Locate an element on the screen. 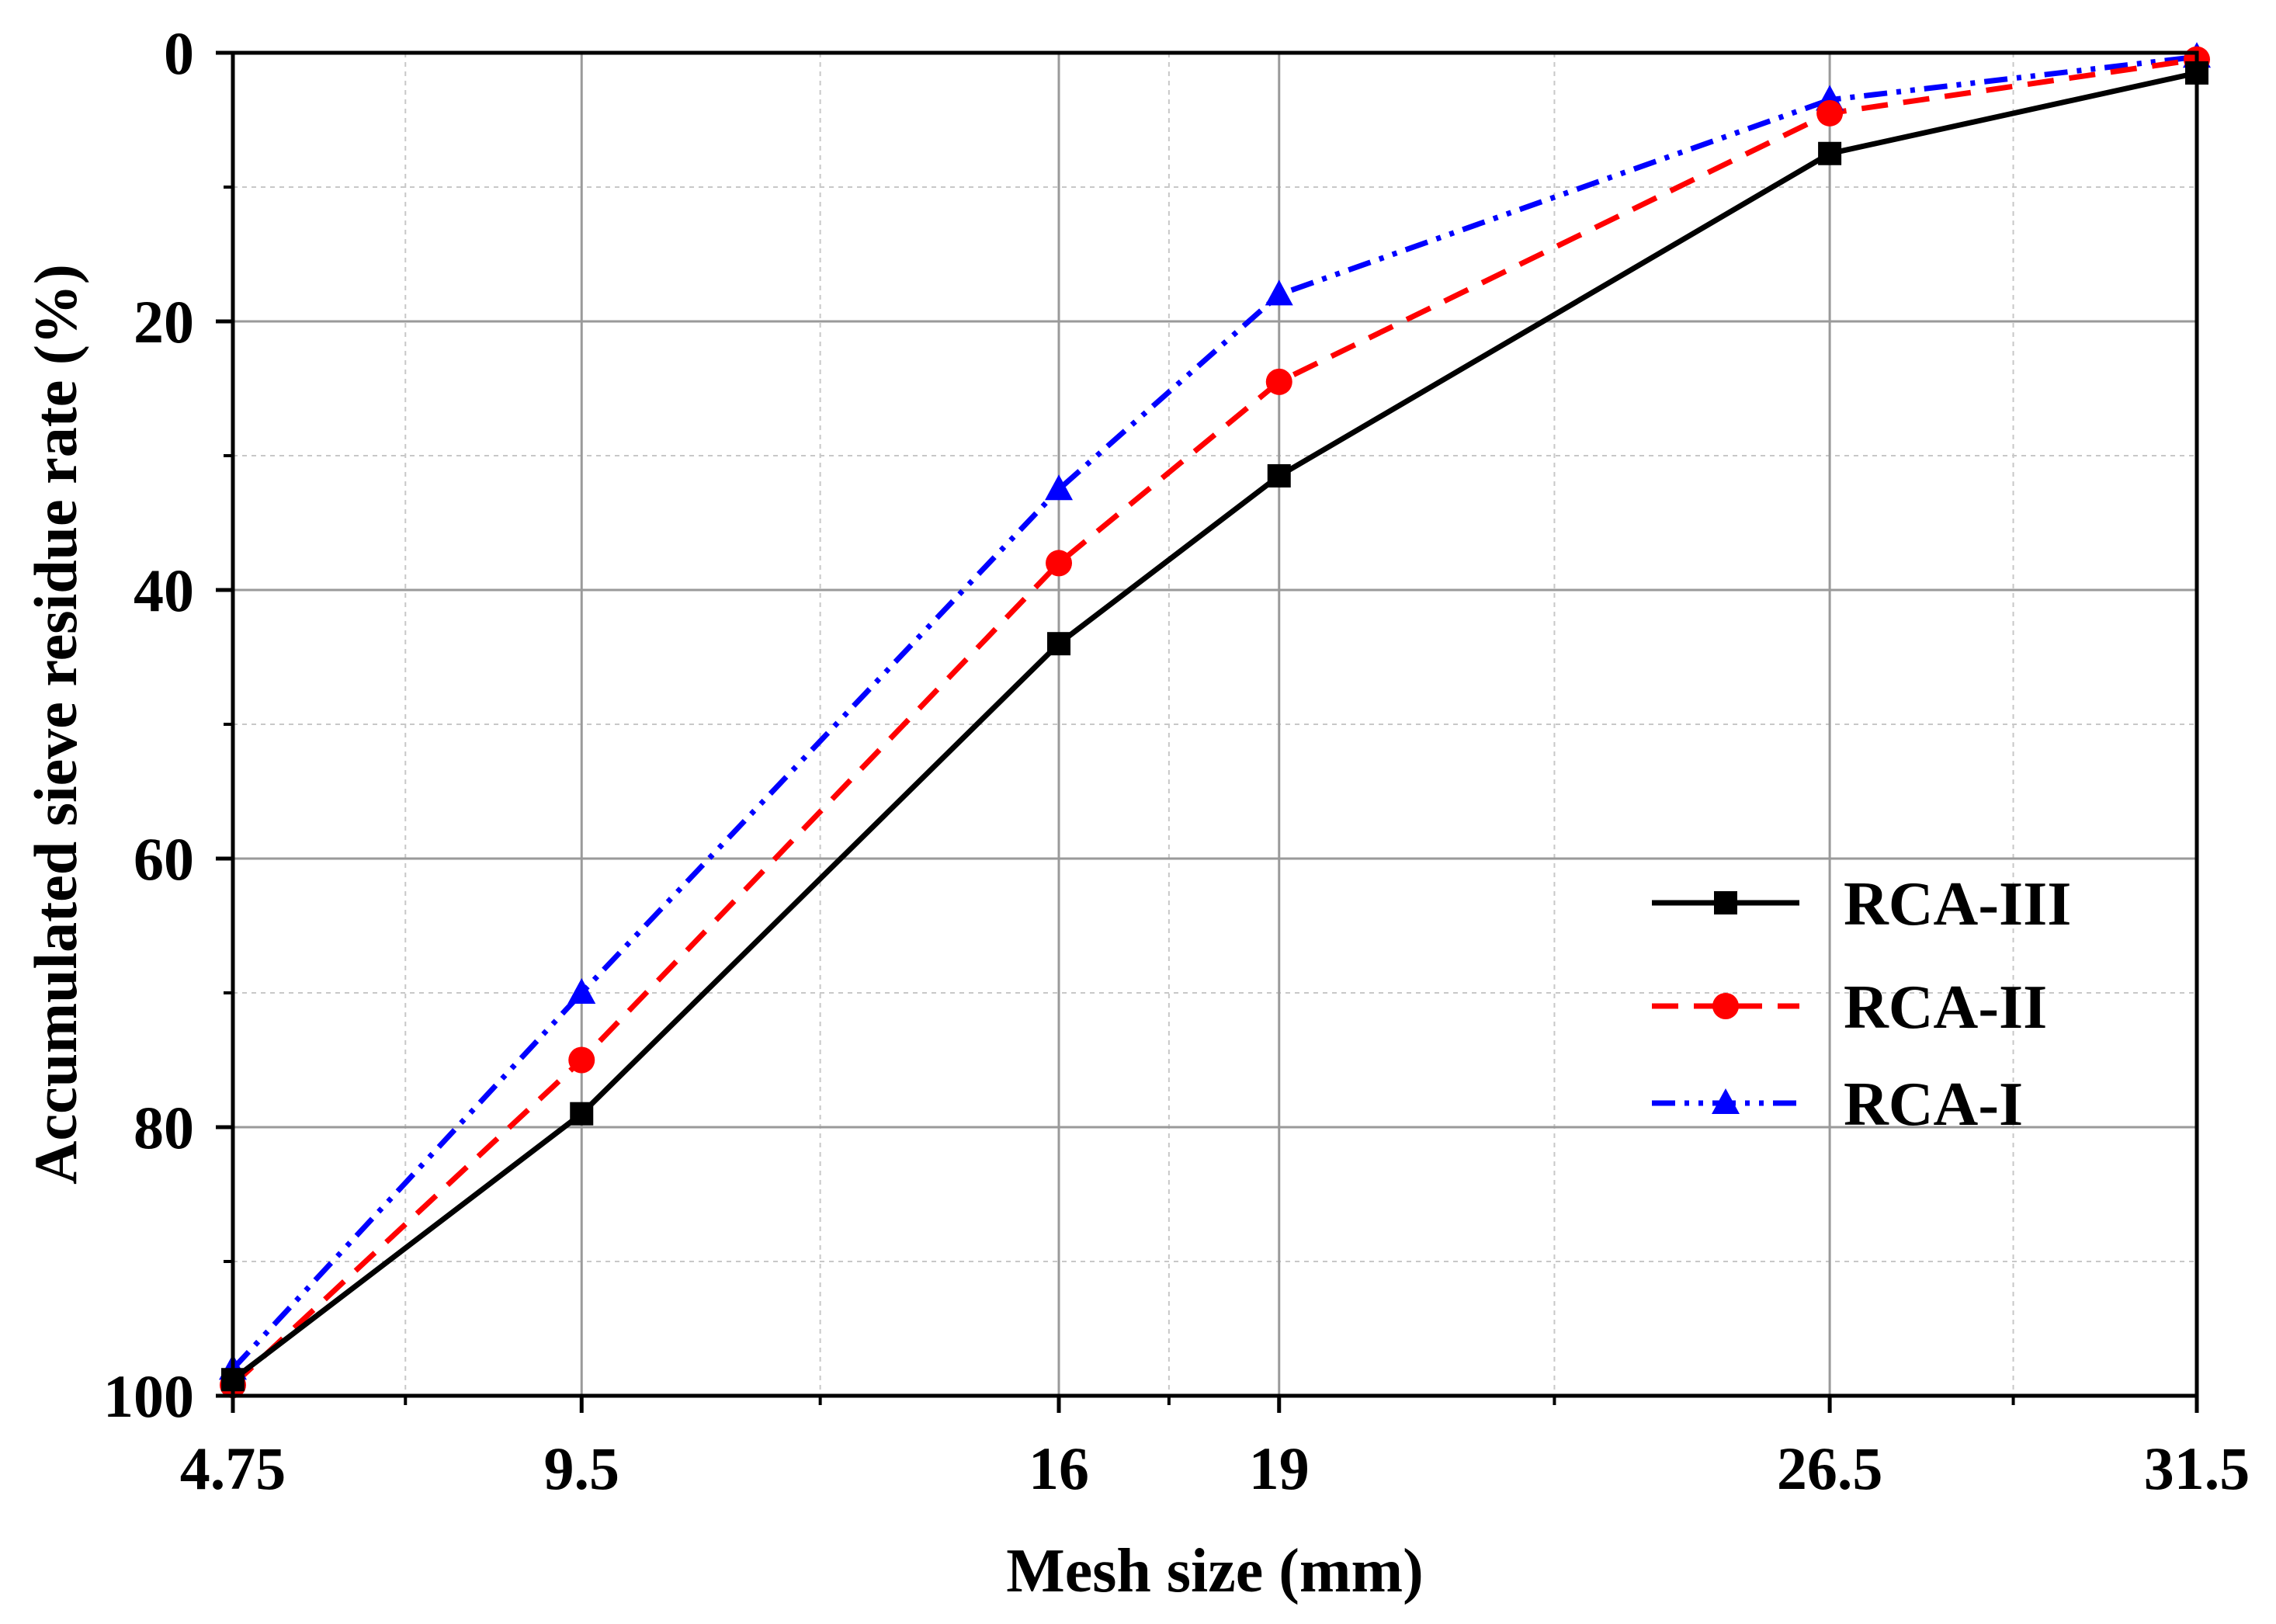 The image size is (2276, 1624). y-tick-label: 20 is located at coordinates (164, 322).